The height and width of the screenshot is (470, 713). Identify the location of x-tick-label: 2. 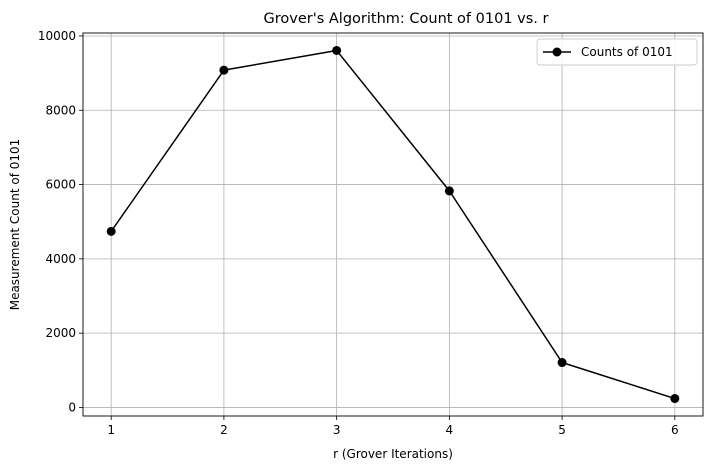
(224, 430).